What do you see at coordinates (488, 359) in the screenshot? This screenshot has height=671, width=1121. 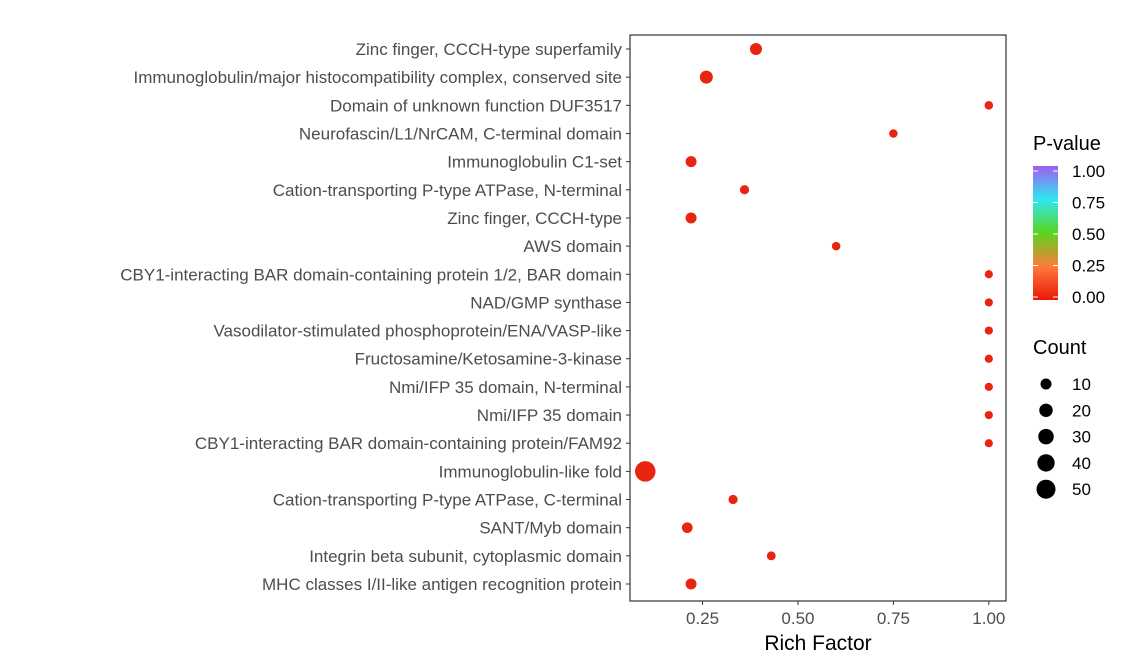 I see `y-tick-label: Fructosamine/Ketosamine-3-kinase` at bounding box center [488, 359].